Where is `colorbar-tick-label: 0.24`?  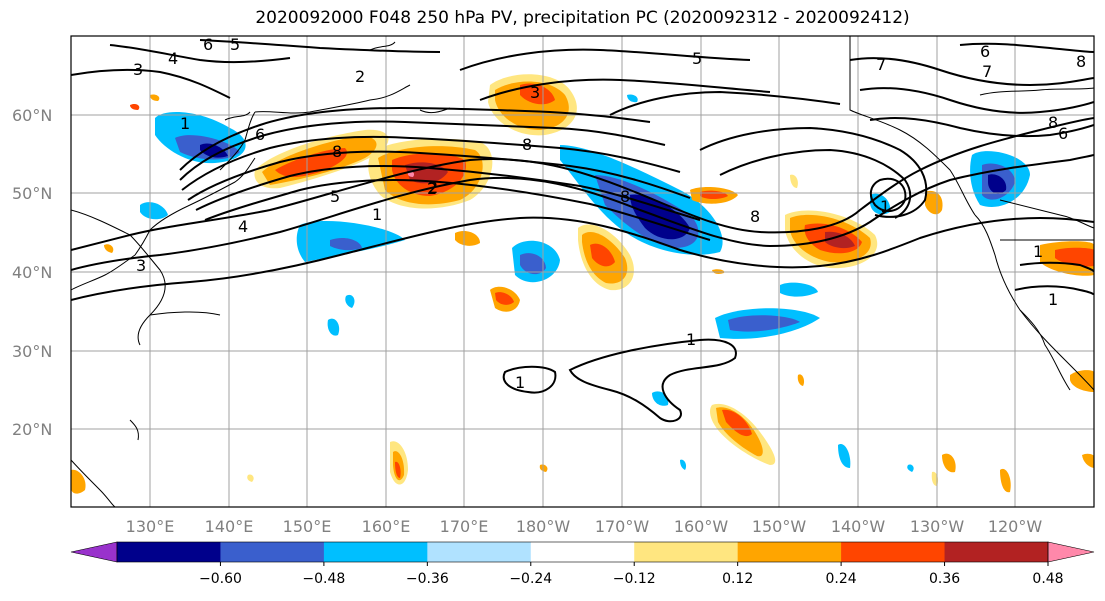
colorbar-tick-label: 0.24 is located at coordinates (841, 579).